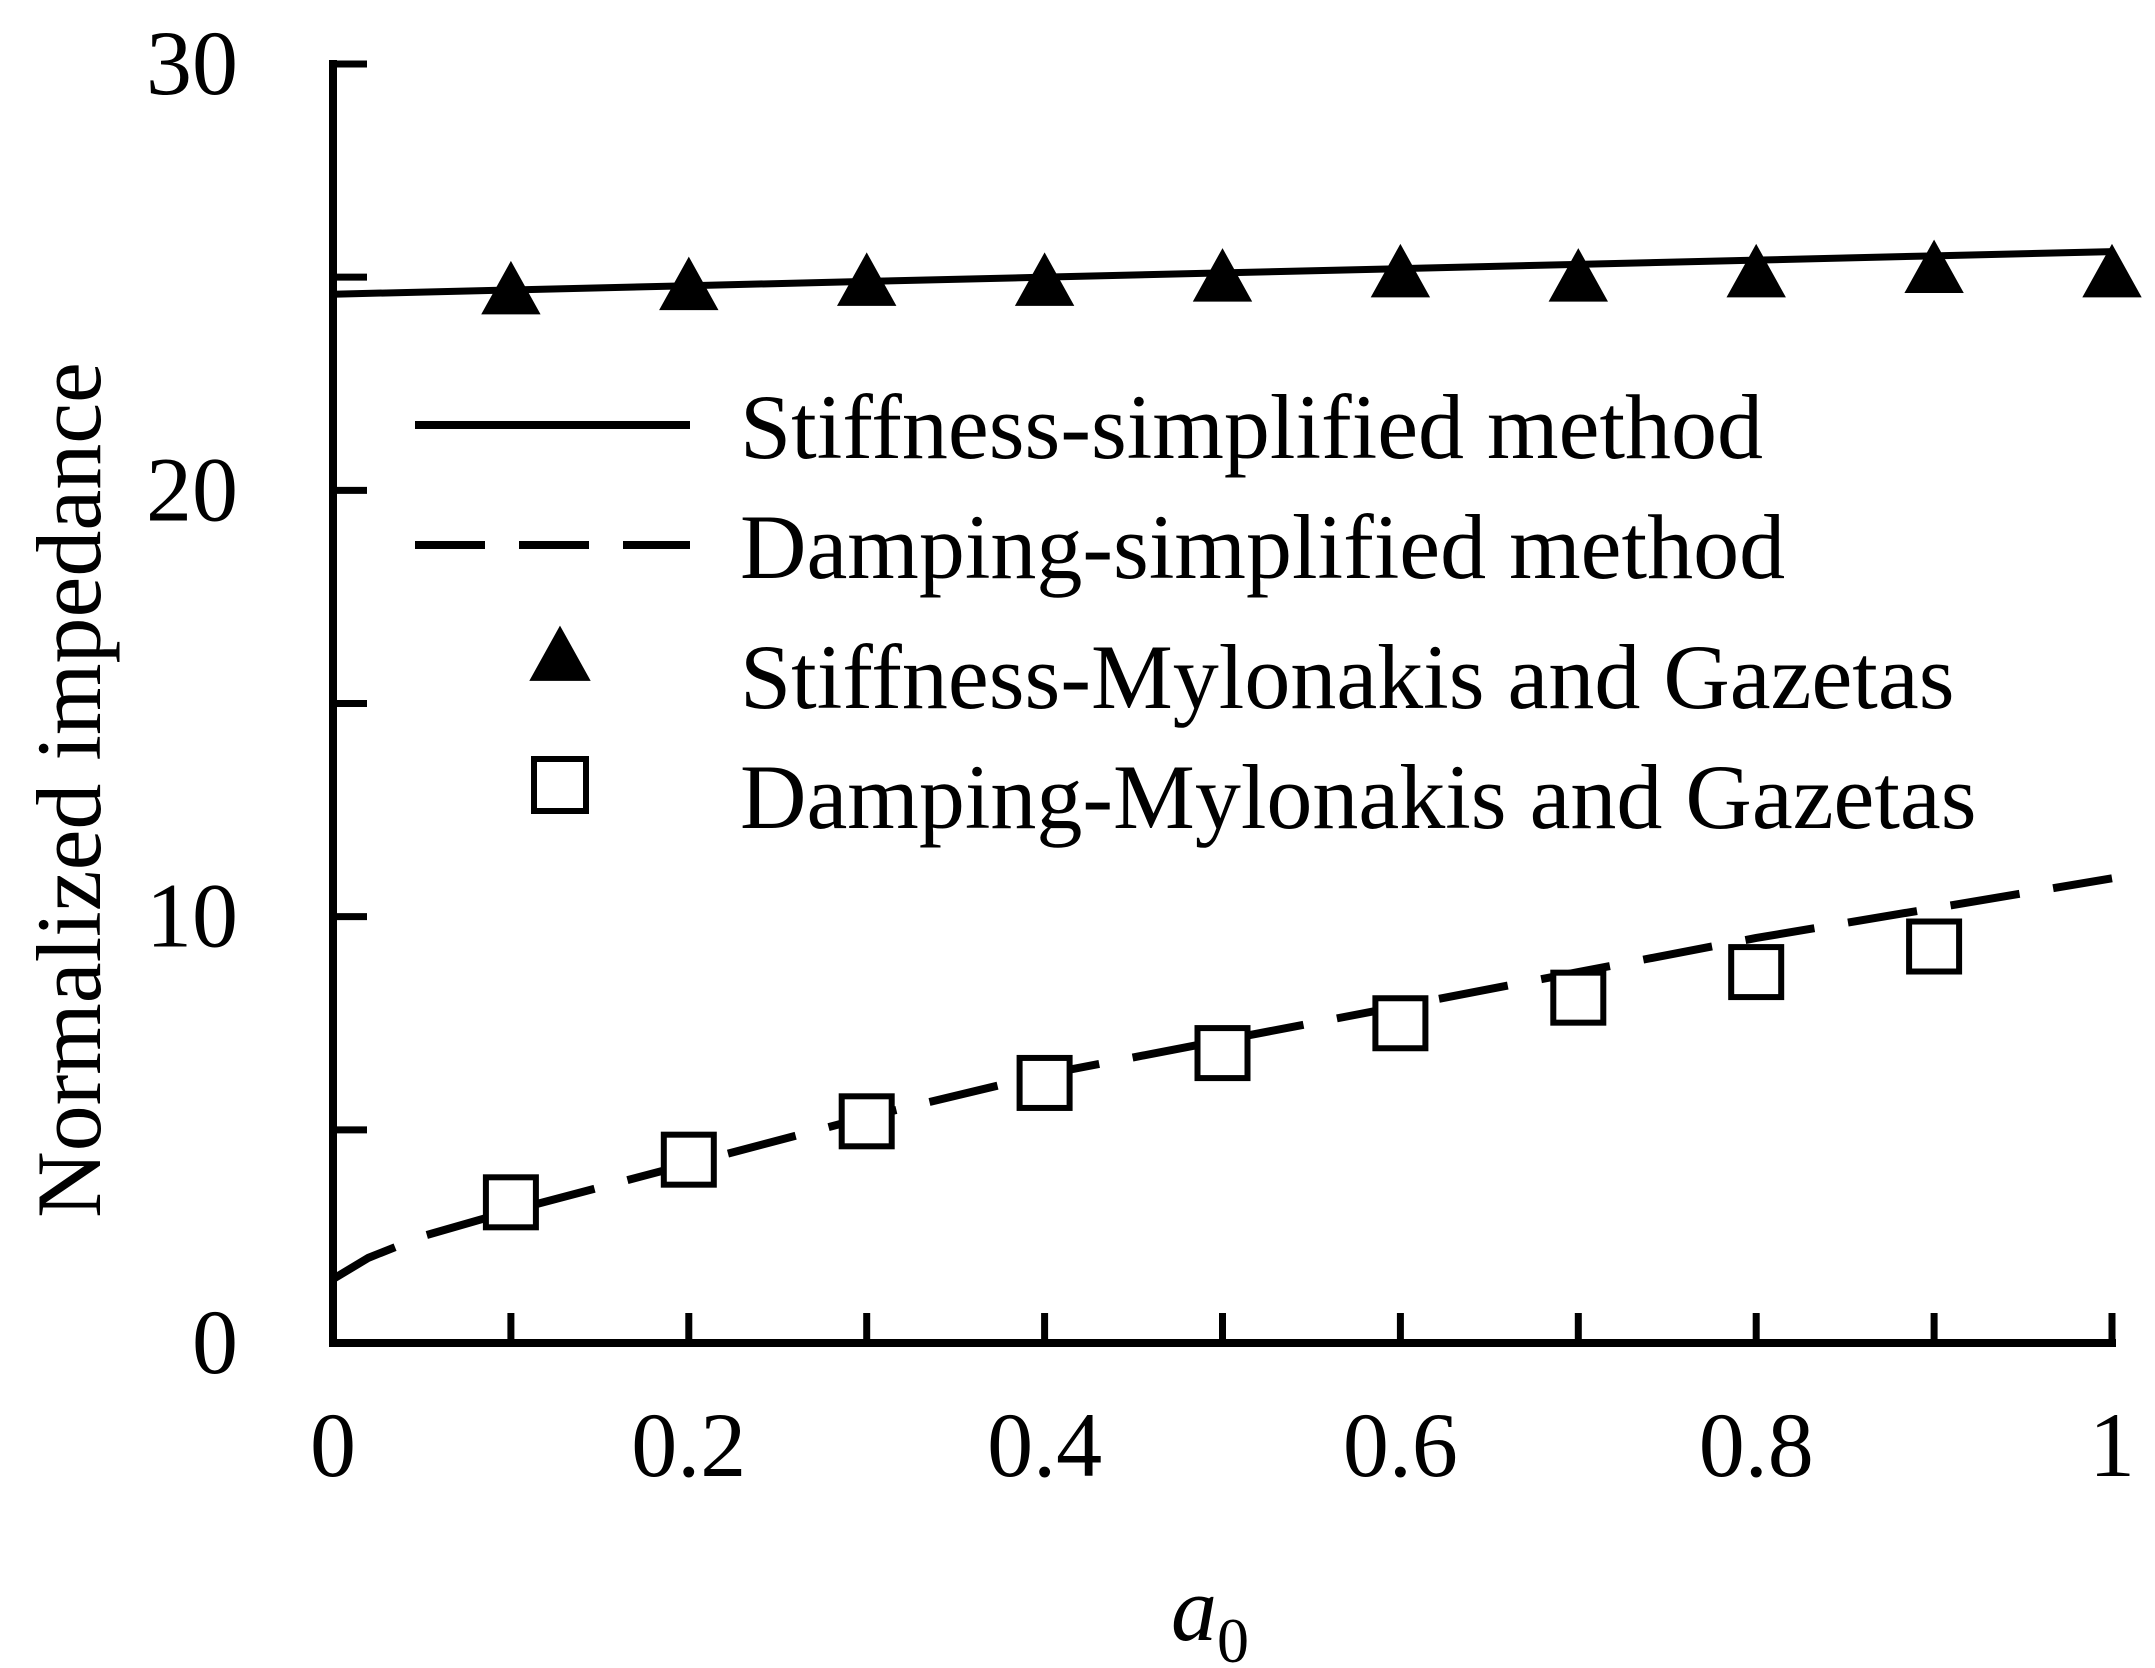 The width and height of the screenshot is (2155, 1668). Describe the element at coordinates (560, 653) in the screenshot. I see `legend-swatch-stiffness-mylonakis-and-gazetas` at that location.